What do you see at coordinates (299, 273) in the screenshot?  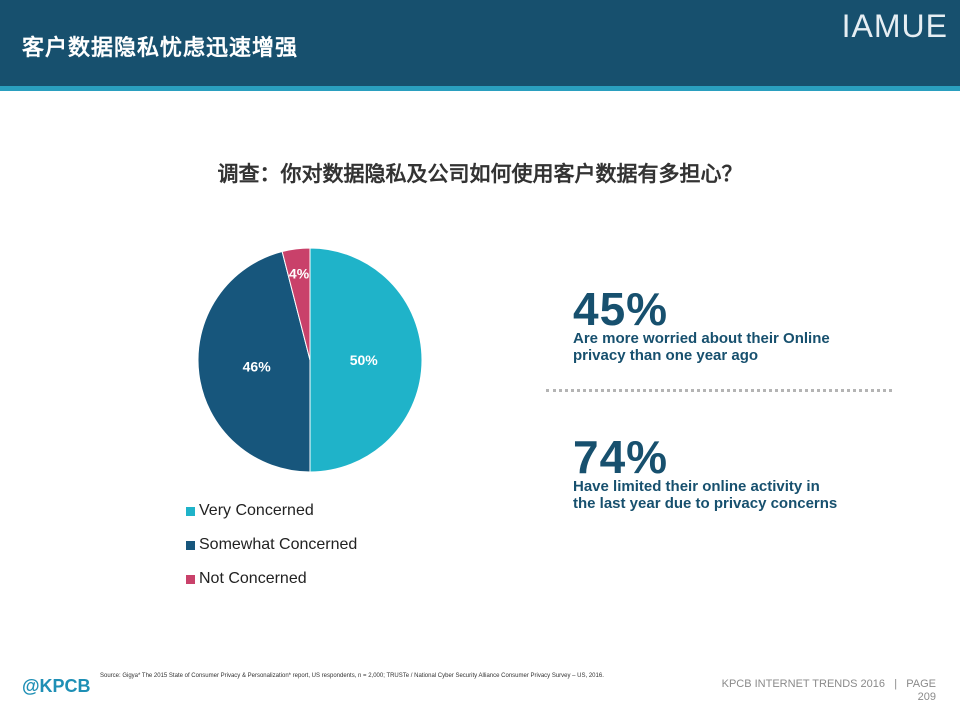 I see `pie-data-label: 4%` at bounding box center [299, 273].